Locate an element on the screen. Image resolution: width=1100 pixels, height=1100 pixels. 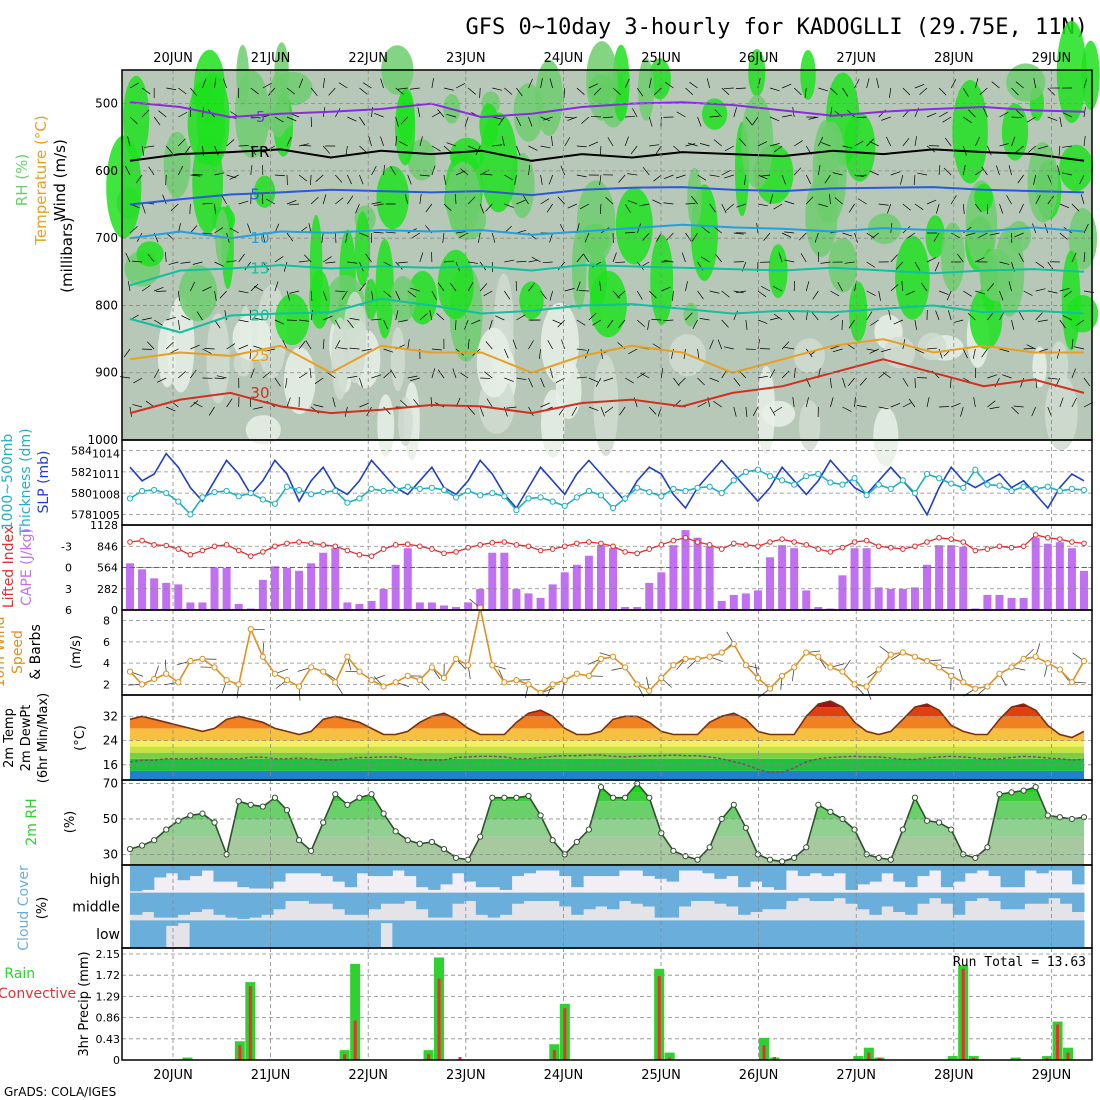
cloud-row-label: low is located at coordinates (108, 935).